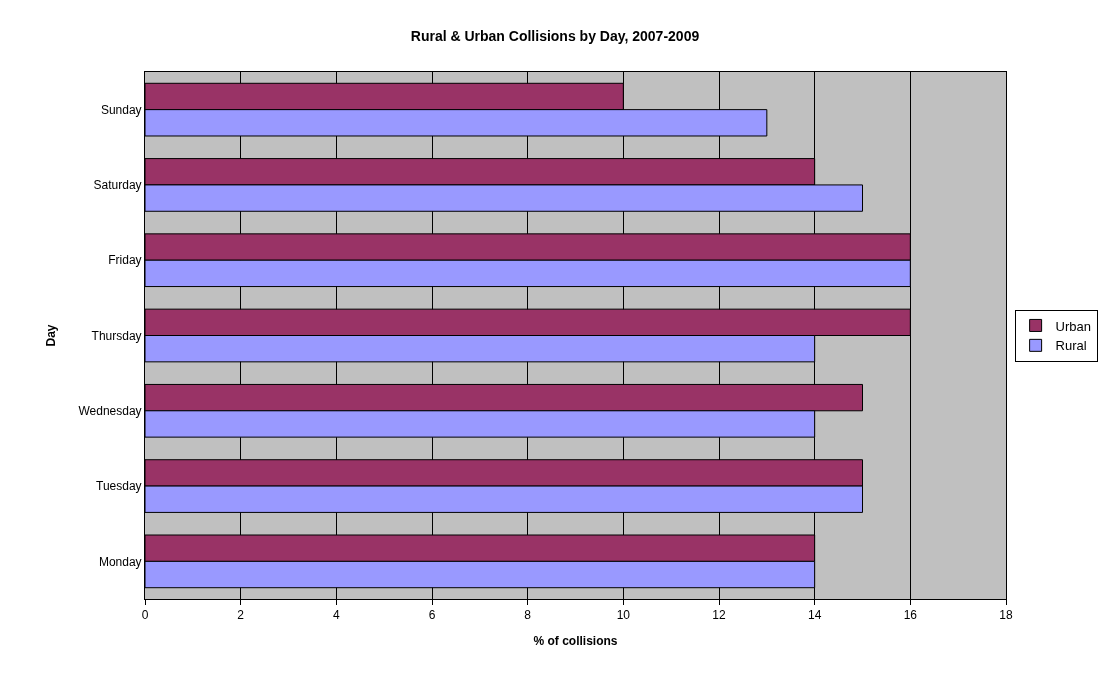 The image size is (1110, 684). Describe the element at coordinates (50, 335) in the screenshot. I see `y-axis-title: Day` at that location.